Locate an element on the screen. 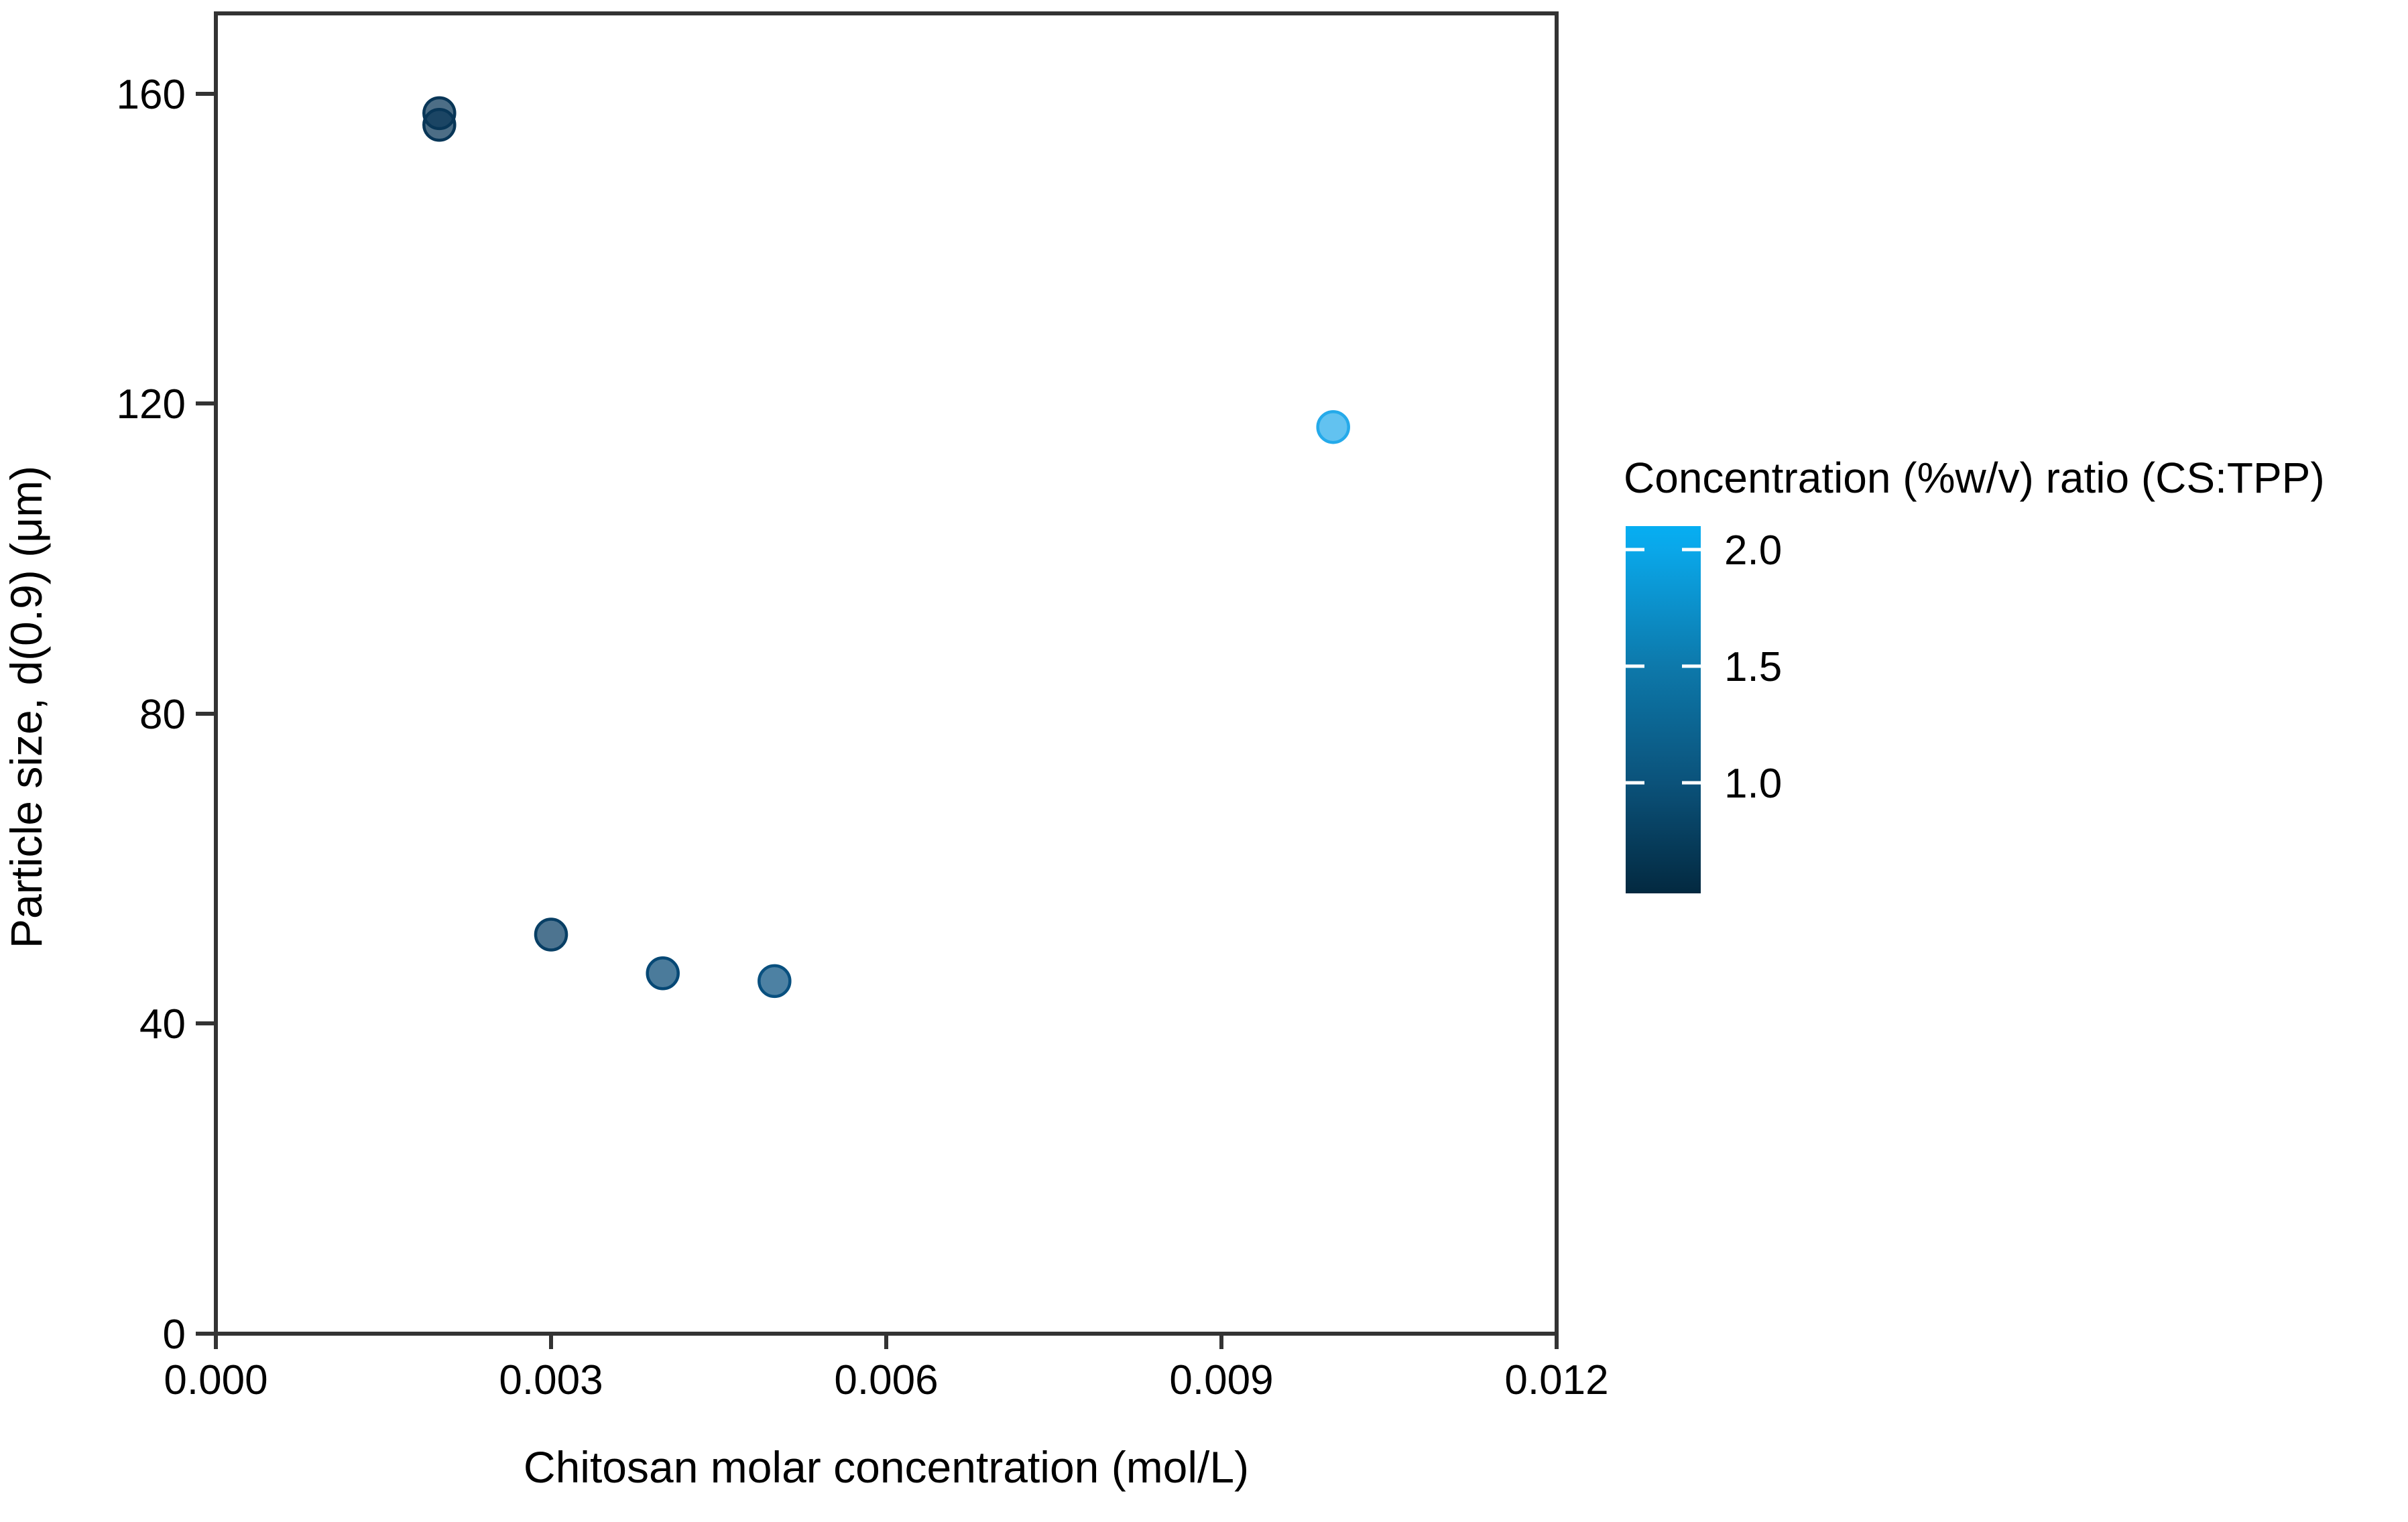 The image size is (2408, 1522). x-axis-title: Chitosan molar concentration (mol/L) is located at coordinates (886, 1467).